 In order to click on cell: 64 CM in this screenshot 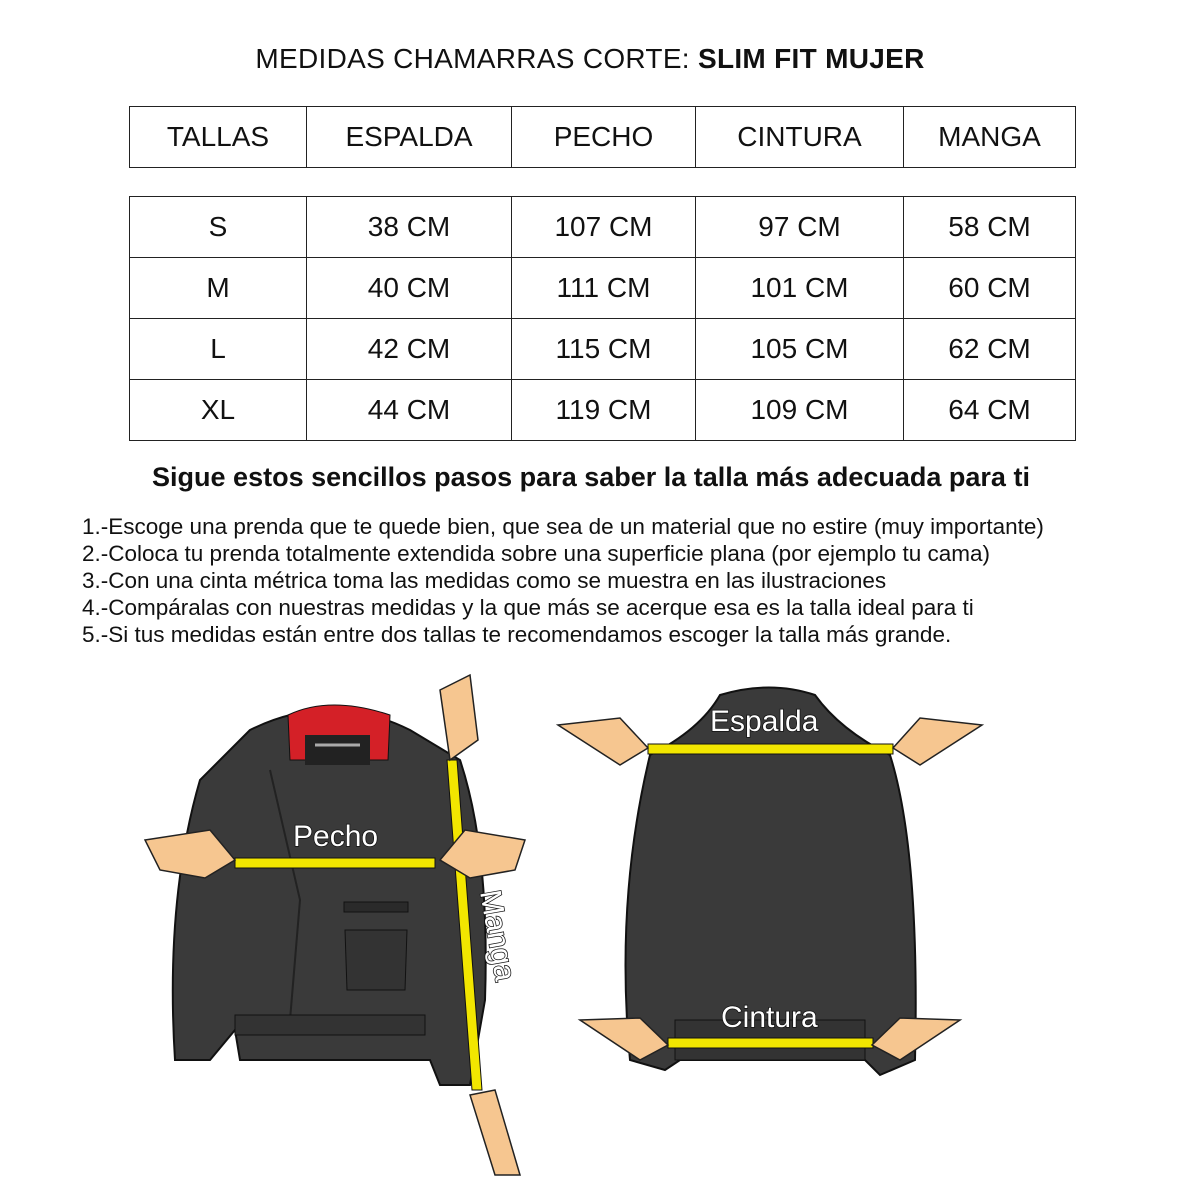, I will do `click(989, 410)`.